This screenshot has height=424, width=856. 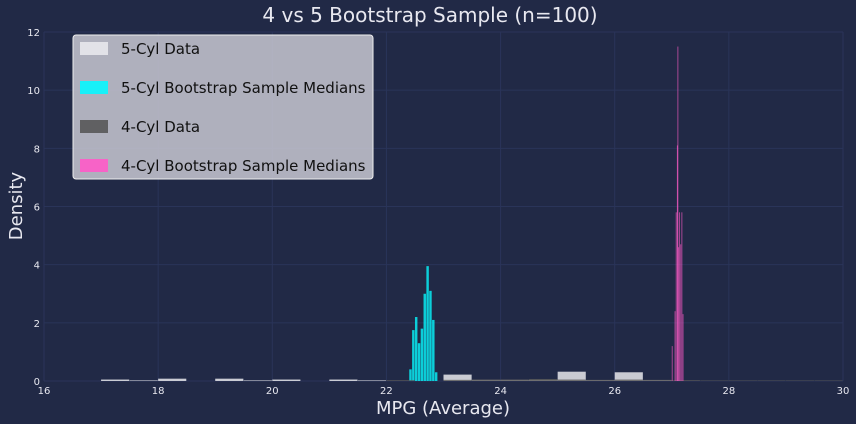 What do you see at coordinates (843, 391) in the screenshot?
I see `x-tick-label: 30` at bounding box center [843, 391].